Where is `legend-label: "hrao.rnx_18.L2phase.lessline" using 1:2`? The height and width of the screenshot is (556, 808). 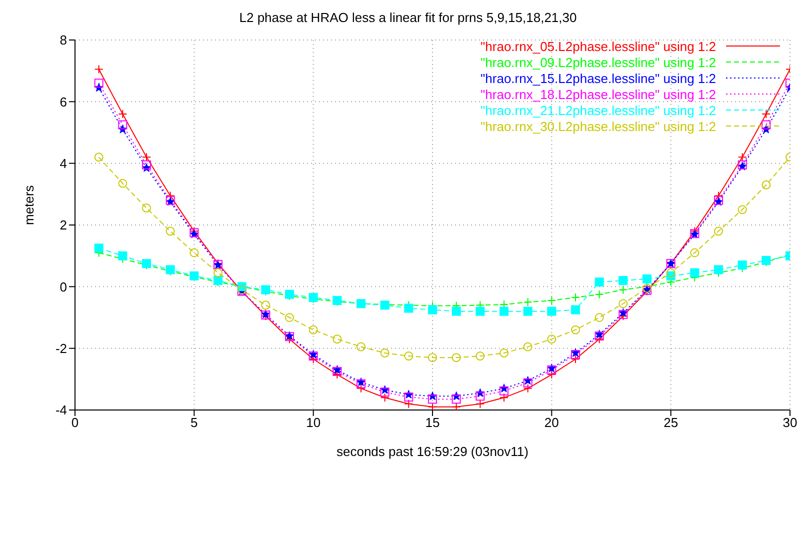 legend-label: "hrao.rnx_18.L2phase.lessline" using 1:2 is located at coordinates (598, 94).